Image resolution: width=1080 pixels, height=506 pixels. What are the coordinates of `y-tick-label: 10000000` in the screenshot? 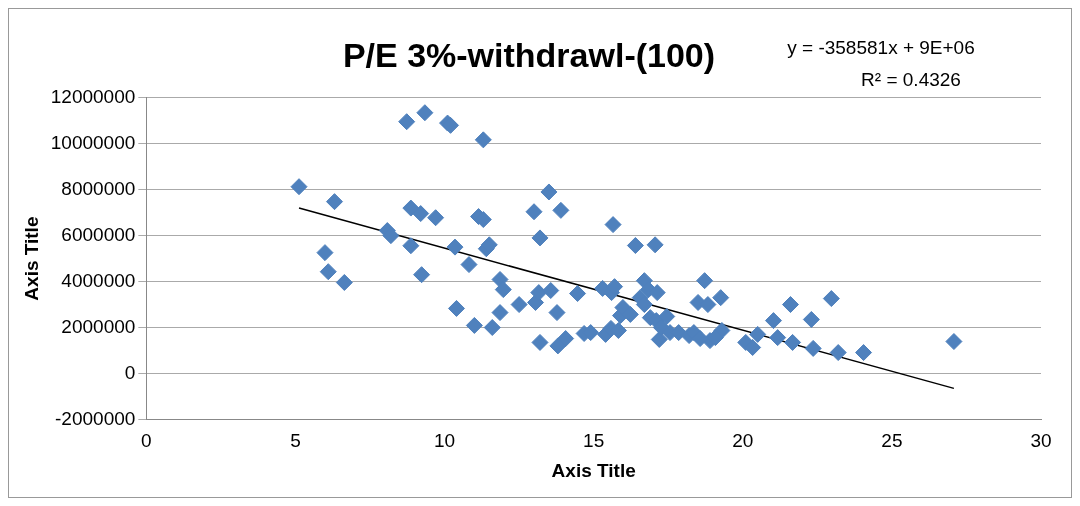 It's located at (93, 142).